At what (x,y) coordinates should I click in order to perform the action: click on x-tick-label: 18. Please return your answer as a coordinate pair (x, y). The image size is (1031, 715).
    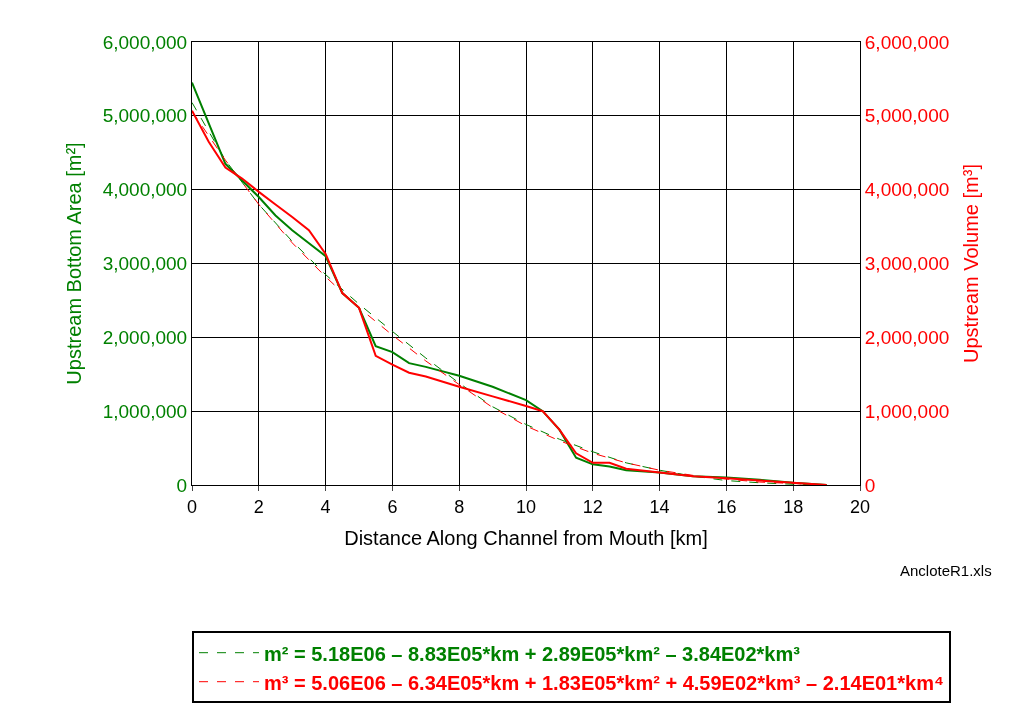
    Looking at the image, I should click on (793, 506).